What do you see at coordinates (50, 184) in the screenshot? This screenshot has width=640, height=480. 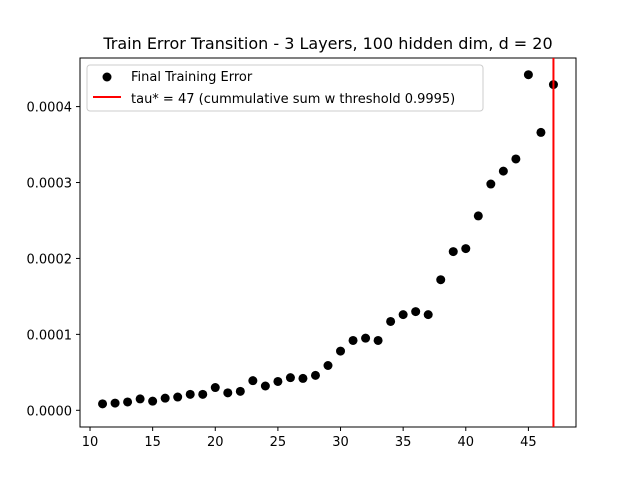 I see `y-tick-label: 0.0003` at bounding box center [50, 184].